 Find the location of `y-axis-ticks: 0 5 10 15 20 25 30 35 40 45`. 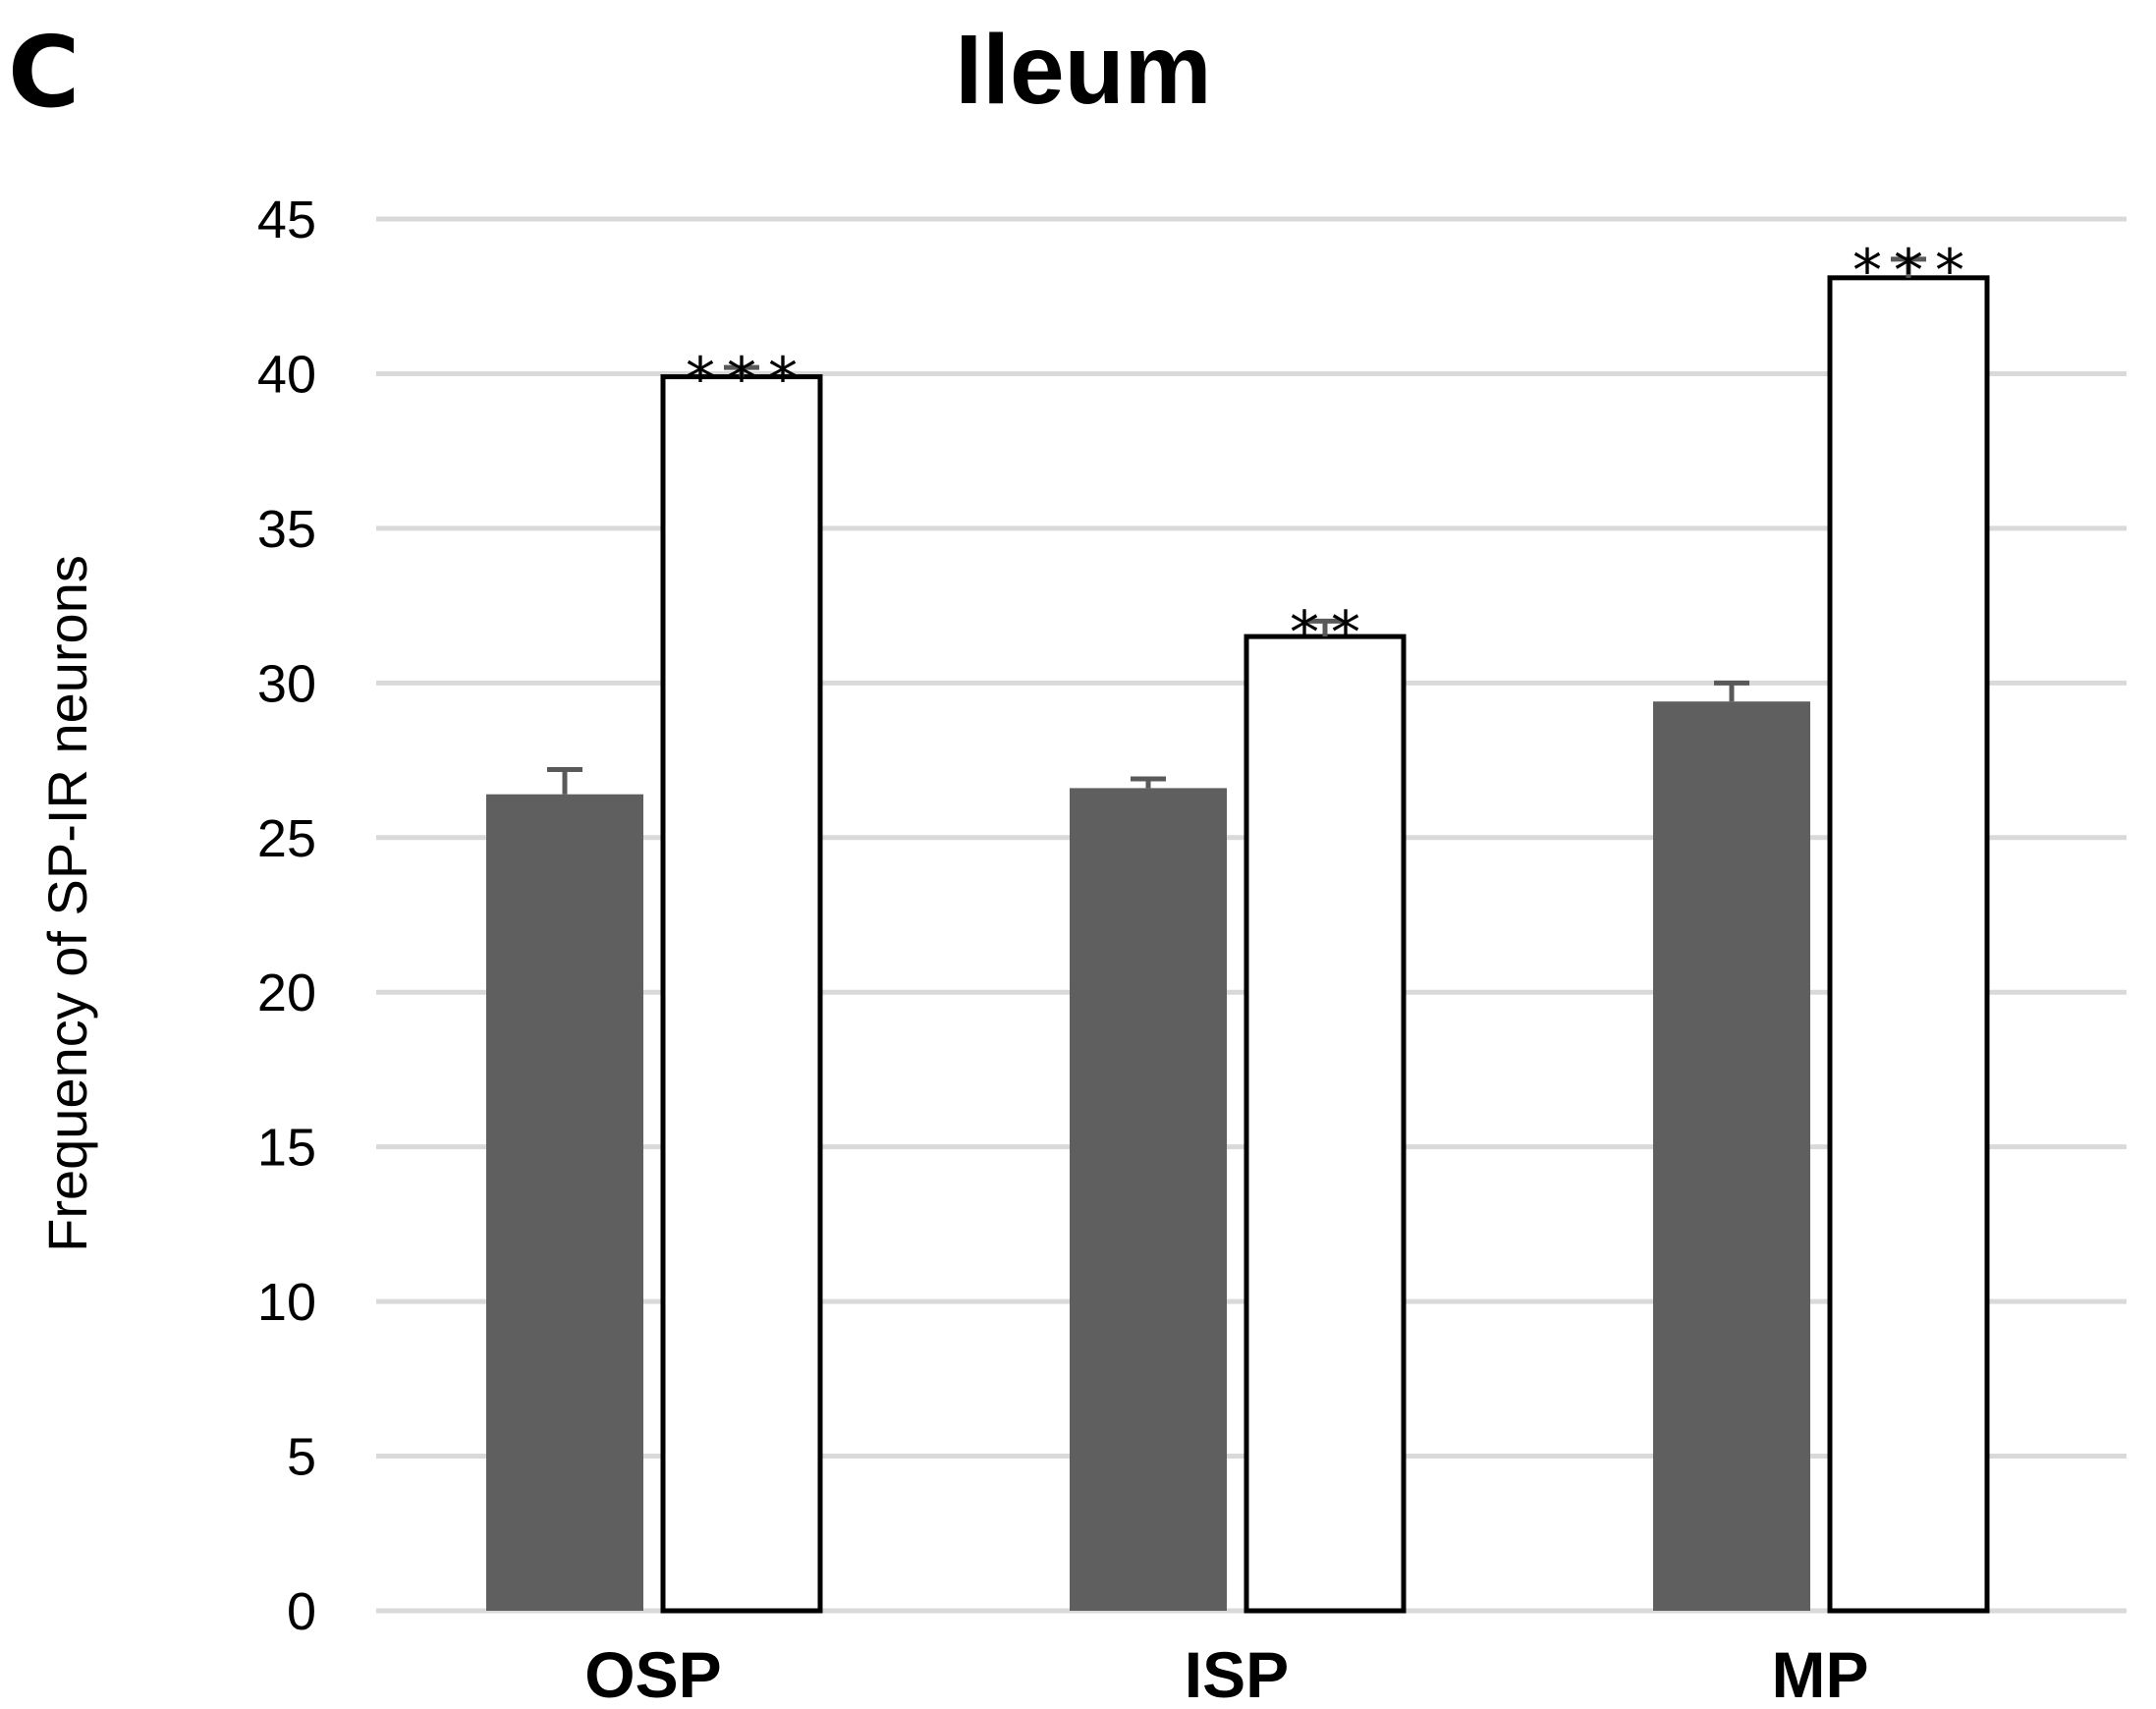

y-axis-ticks: 0 5 10 15 20 25 30 35 40 45 is located at coordinates (286, 916).